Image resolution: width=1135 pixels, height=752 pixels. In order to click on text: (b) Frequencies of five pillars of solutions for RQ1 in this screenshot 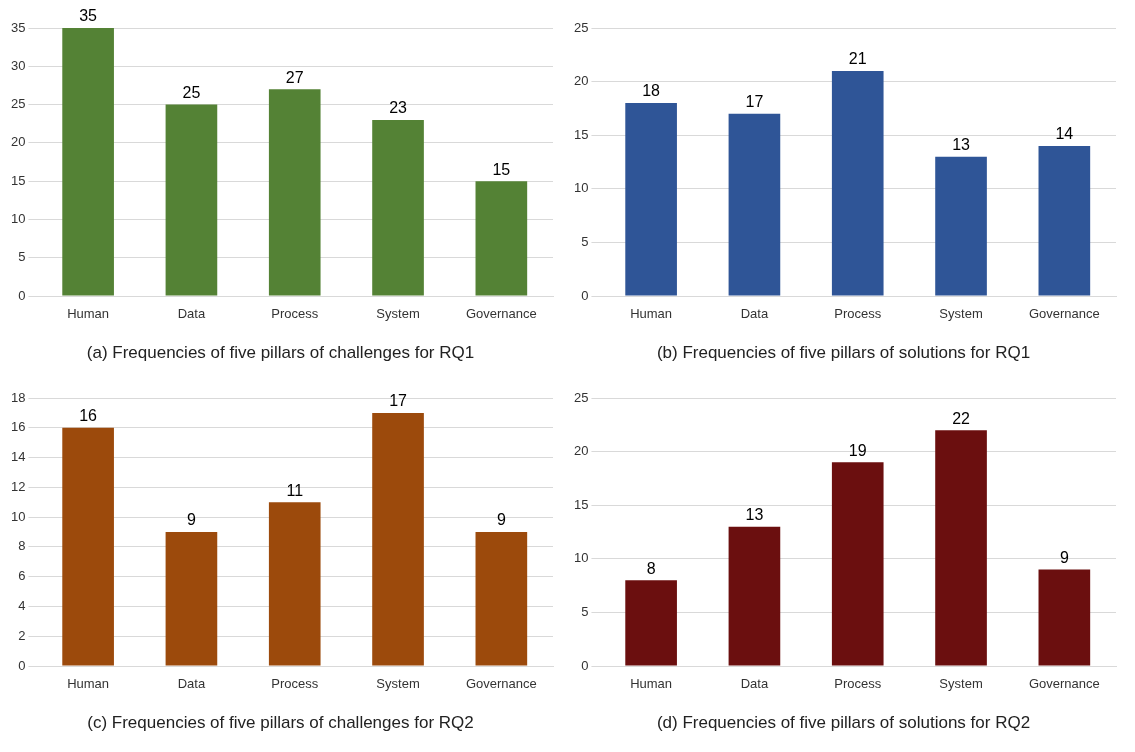, I will do `click(843, 353)`.